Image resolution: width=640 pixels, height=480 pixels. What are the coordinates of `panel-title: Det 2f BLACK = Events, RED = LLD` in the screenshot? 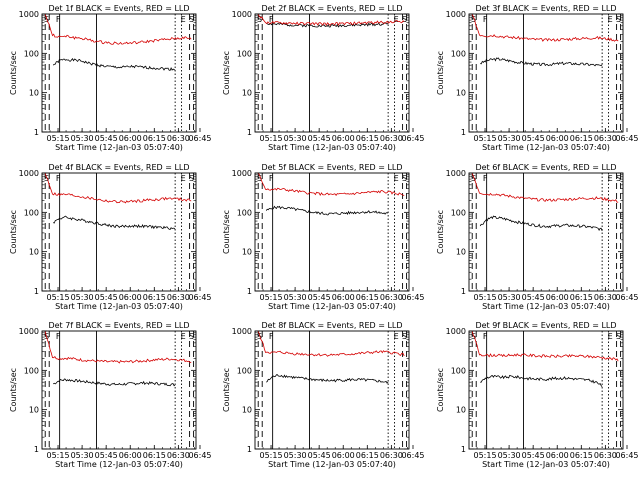 It's located at (331, 8).